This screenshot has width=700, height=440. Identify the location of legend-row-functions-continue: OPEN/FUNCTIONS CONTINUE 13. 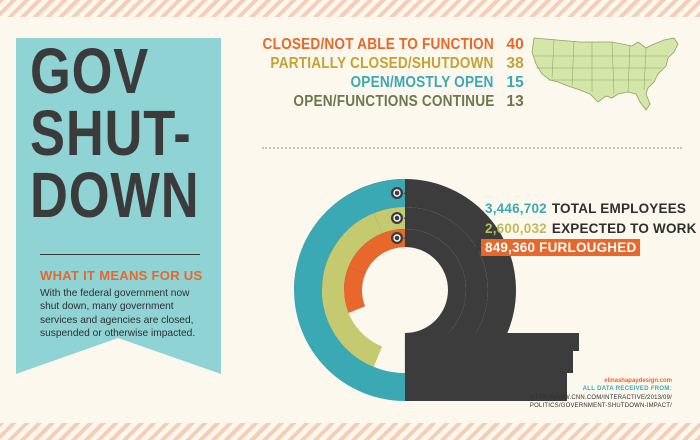
(377, 102).